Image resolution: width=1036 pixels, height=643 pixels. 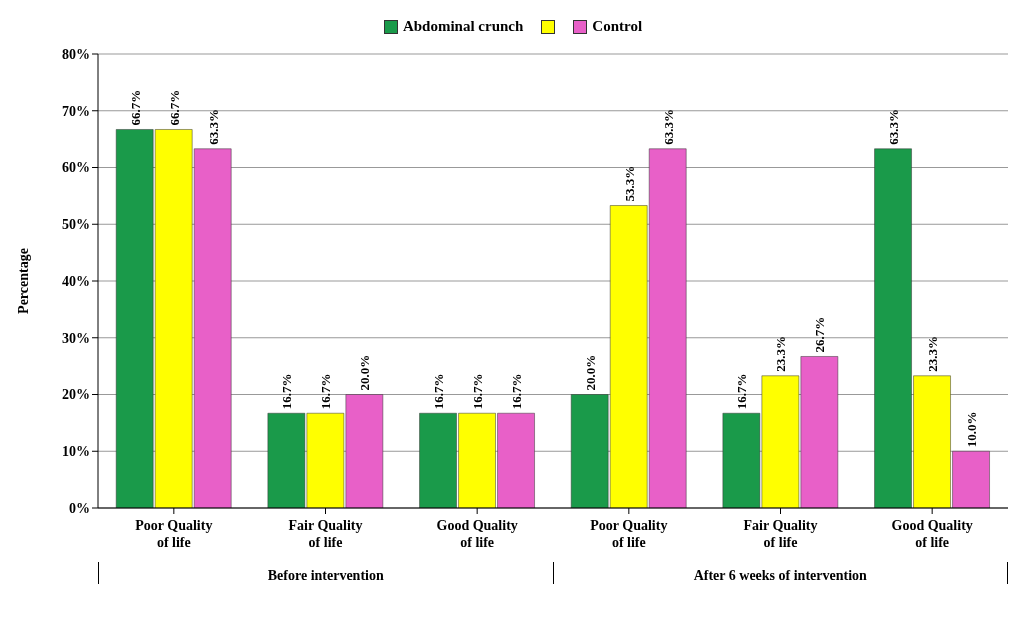 I want to click on y-tick-label: 10%, so click(x=76, y=452).